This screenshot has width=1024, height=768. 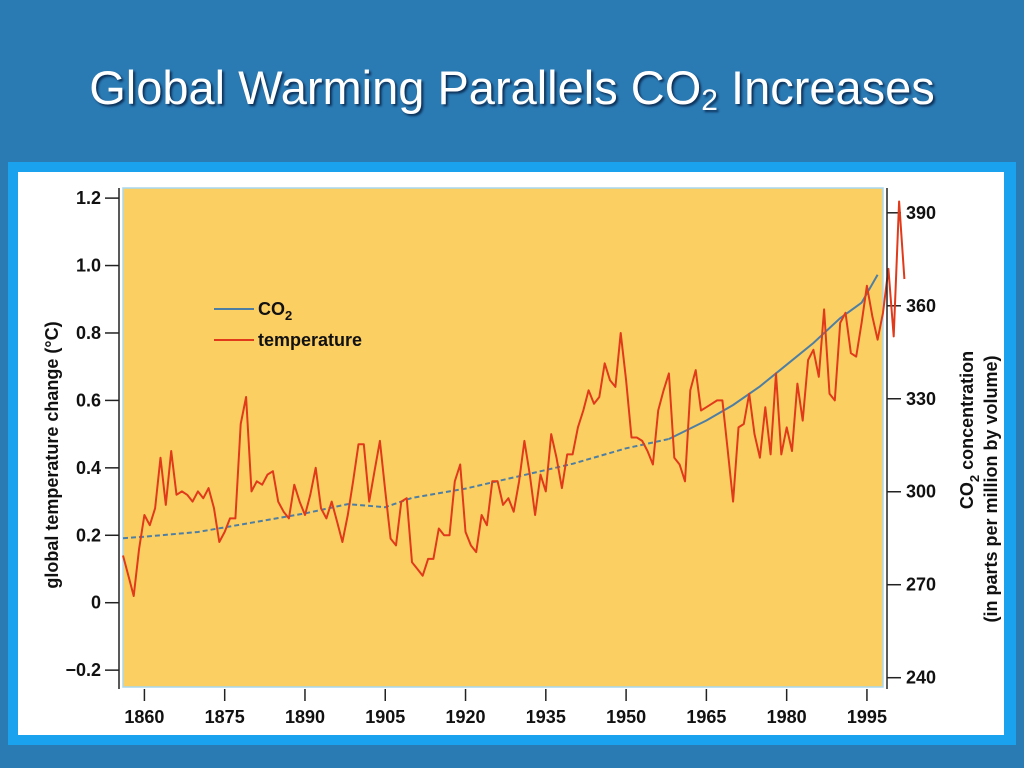 What do you see at coordinates (88, 198) in the screenshot?
I see `y-tick-label-left: 1.2` at bounding box center [88, 198].